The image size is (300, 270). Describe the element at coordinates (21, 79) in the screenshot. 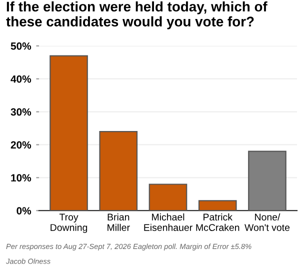

I see `y-tick-label: 40%` at that location.